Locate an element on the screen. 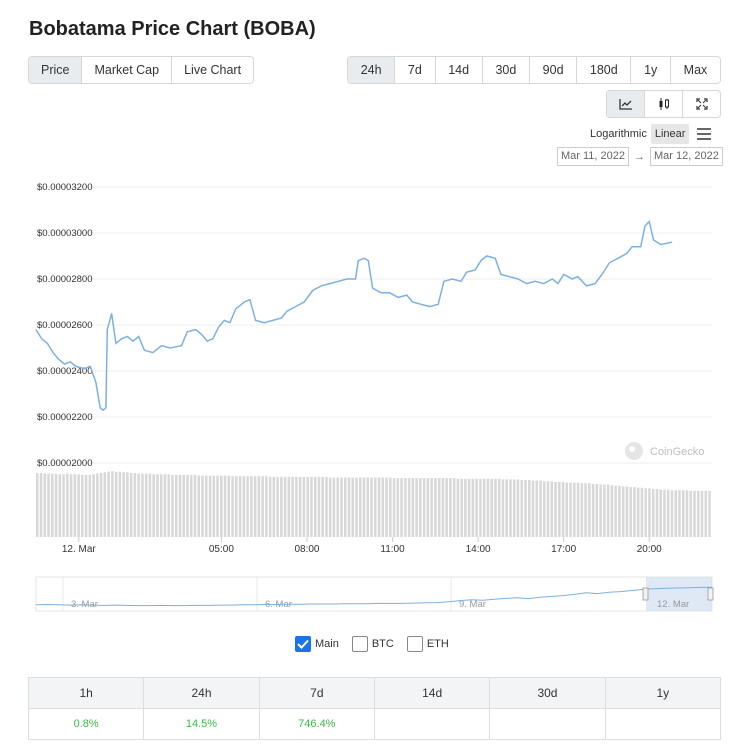 The height and width of the screenshot is (751, 732). tab-price: Price is located at coordinates (56, 70).